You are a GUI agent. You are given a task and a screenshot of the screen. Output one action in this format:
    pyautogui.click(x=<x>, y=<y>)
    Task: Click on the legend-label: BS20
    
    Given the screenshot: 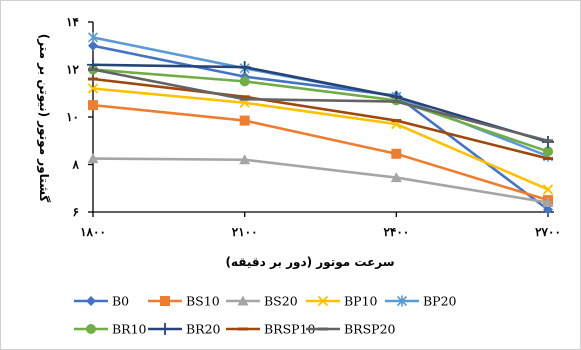 What is the action you would take?
    pyautogui.click(x=281, y=301)
    